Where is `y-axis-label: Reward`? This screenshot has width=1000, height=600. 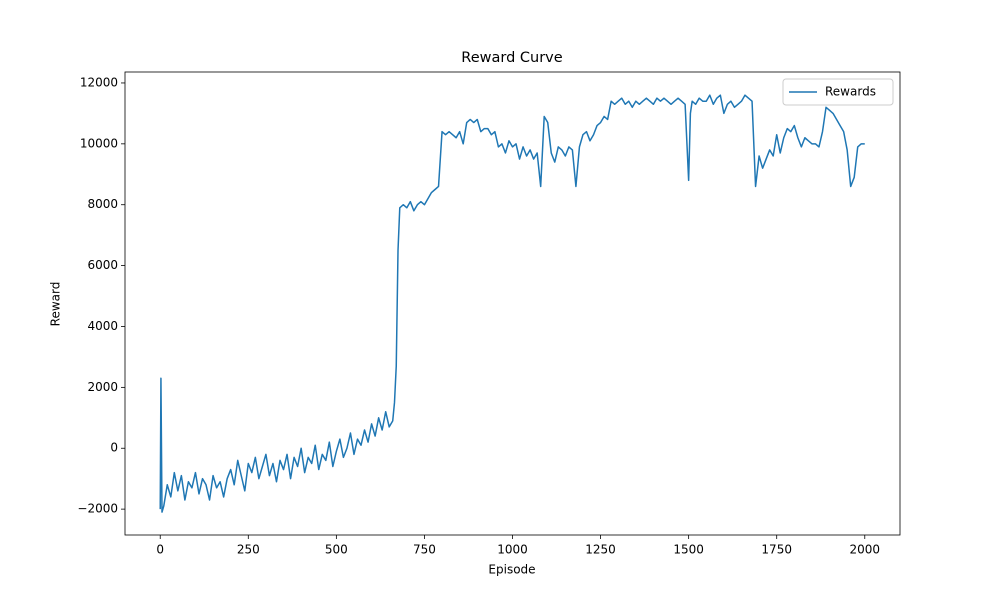 y-axis-label: Reward is located at coordinates (56, 304).